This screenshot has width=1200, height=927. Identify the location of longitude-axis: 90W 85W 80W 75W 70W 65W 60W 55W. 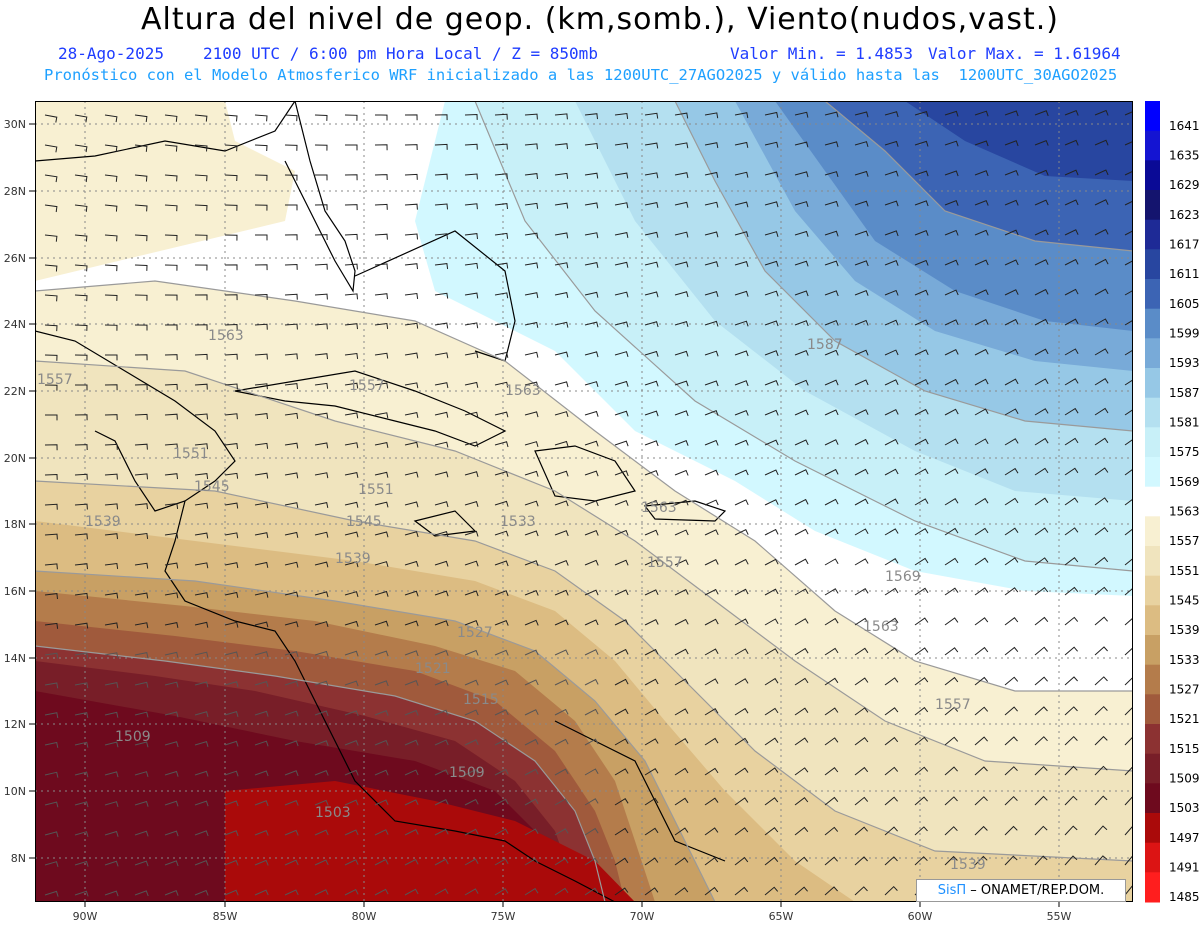
(572, 912).